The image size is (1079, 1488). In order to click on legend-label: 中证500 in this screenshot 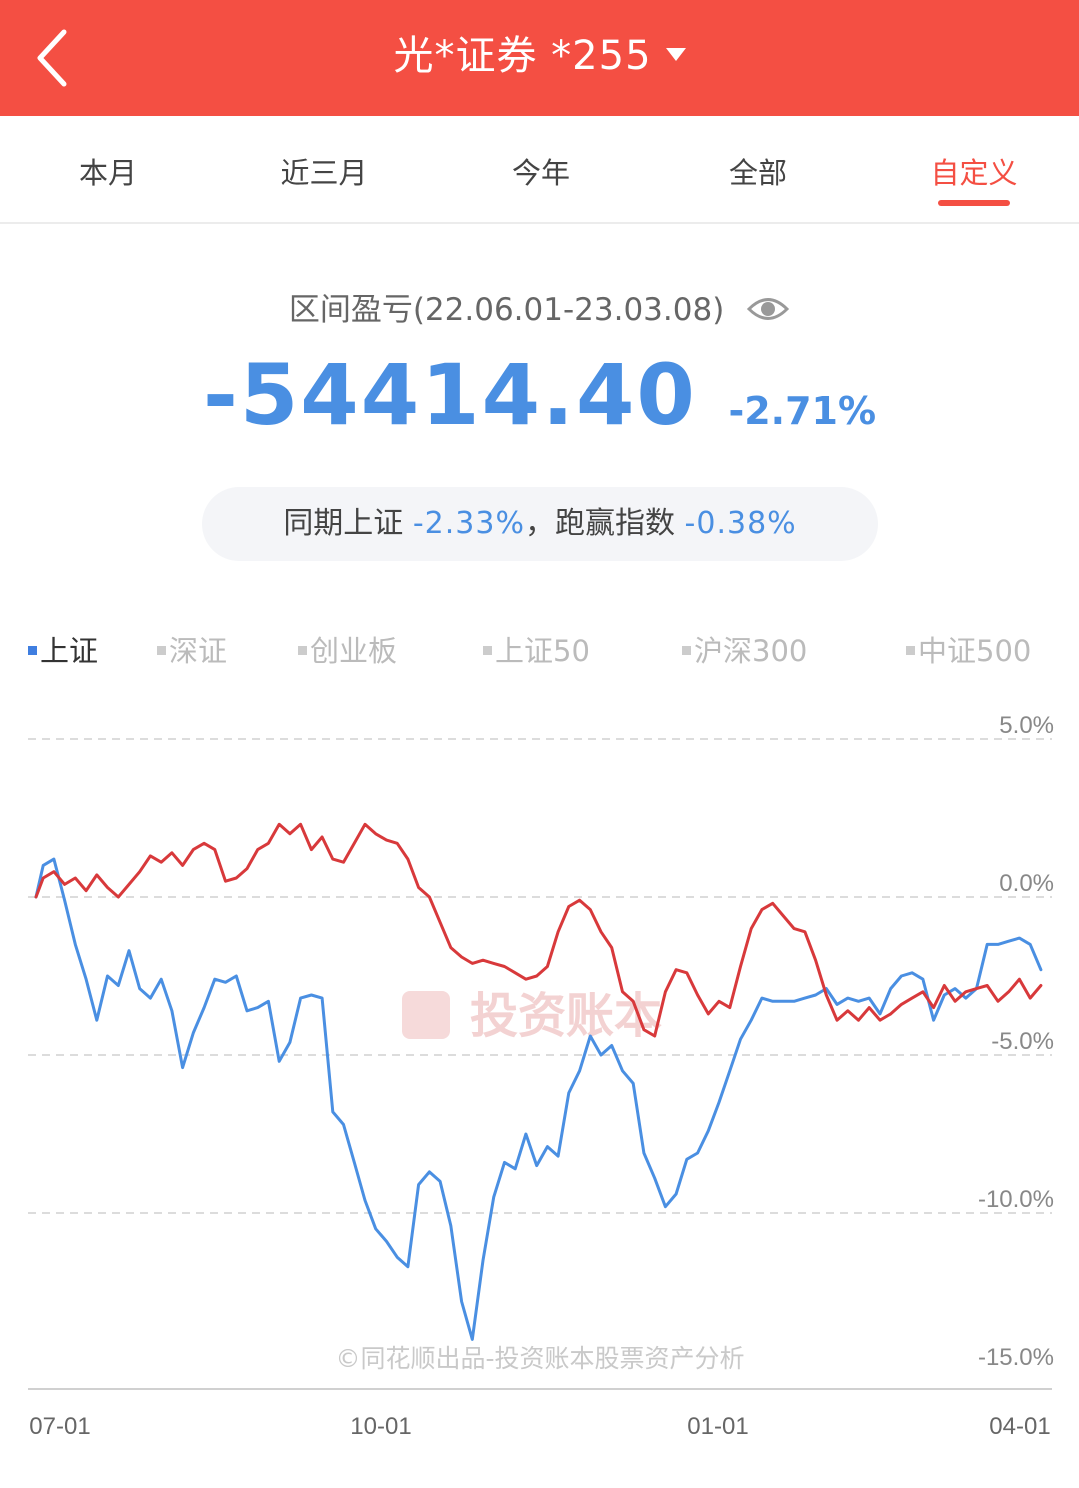, I will do `click(975, 651)`.